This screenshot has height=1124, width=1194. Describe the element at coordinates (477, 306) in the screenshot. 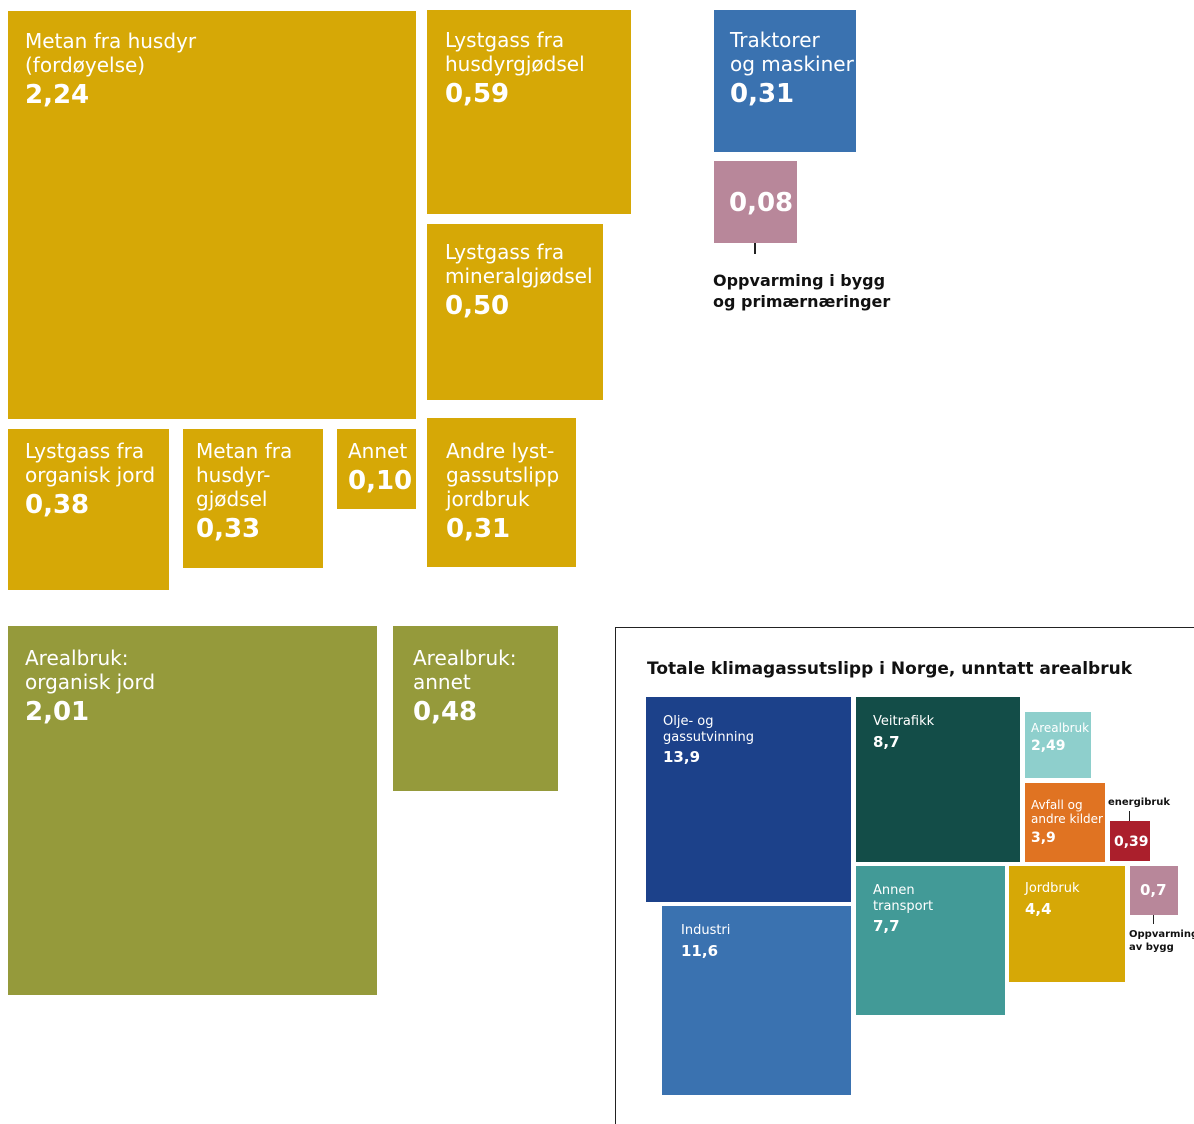

I see `tile-value: 0,50` at that location.